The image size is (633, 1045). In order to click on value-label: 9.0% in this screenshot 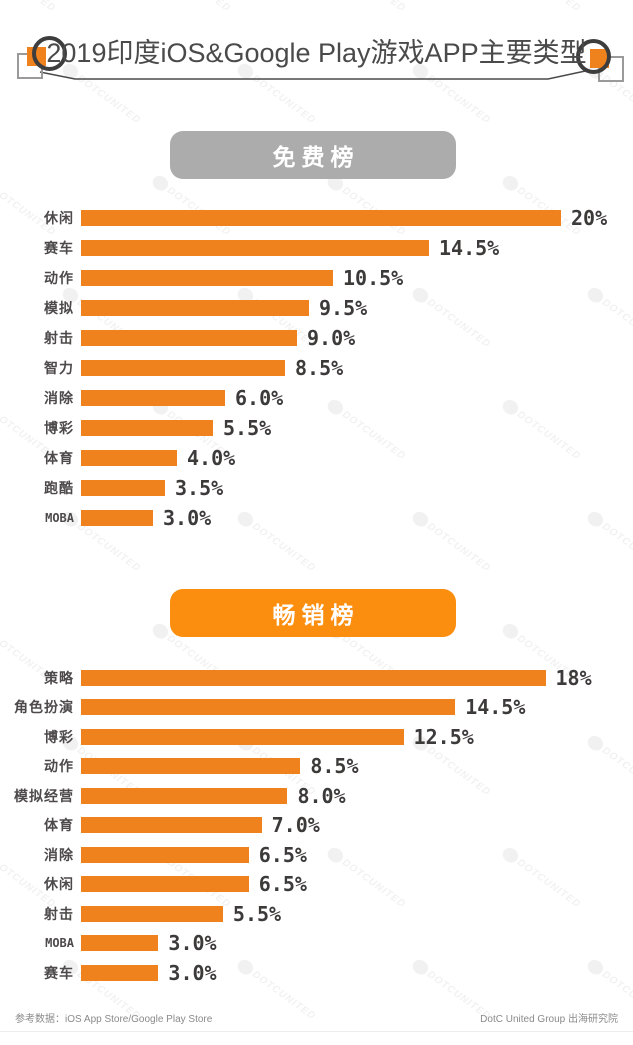, I will do `click(331, 338)`.